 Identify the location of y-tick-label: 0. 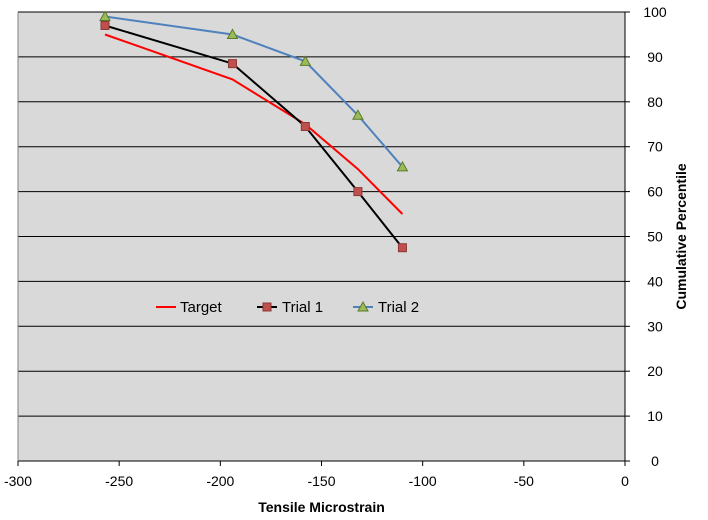
(655, 461).